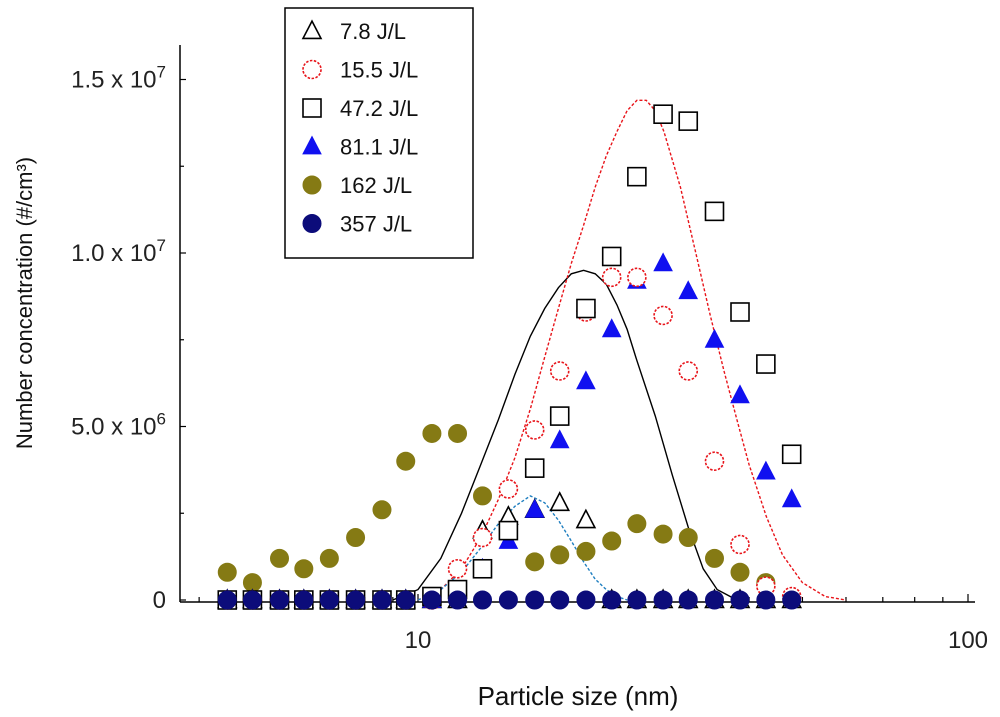 The image size is (1000, 717). I want to click on y-tick-label: 1.5 x 10⁷, so click(118, 78).